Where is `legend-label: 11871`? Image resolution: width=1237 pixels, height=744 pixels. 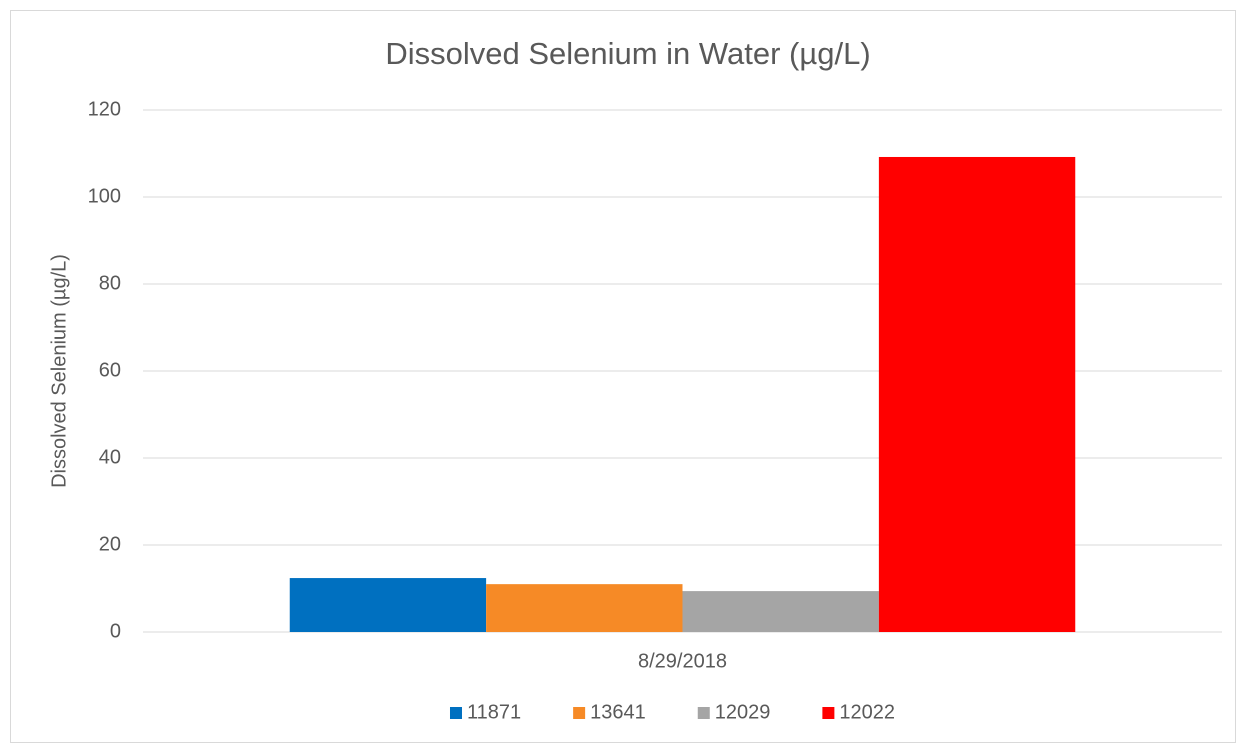
legend-label: 11871 is located at coordinates (494, 712).